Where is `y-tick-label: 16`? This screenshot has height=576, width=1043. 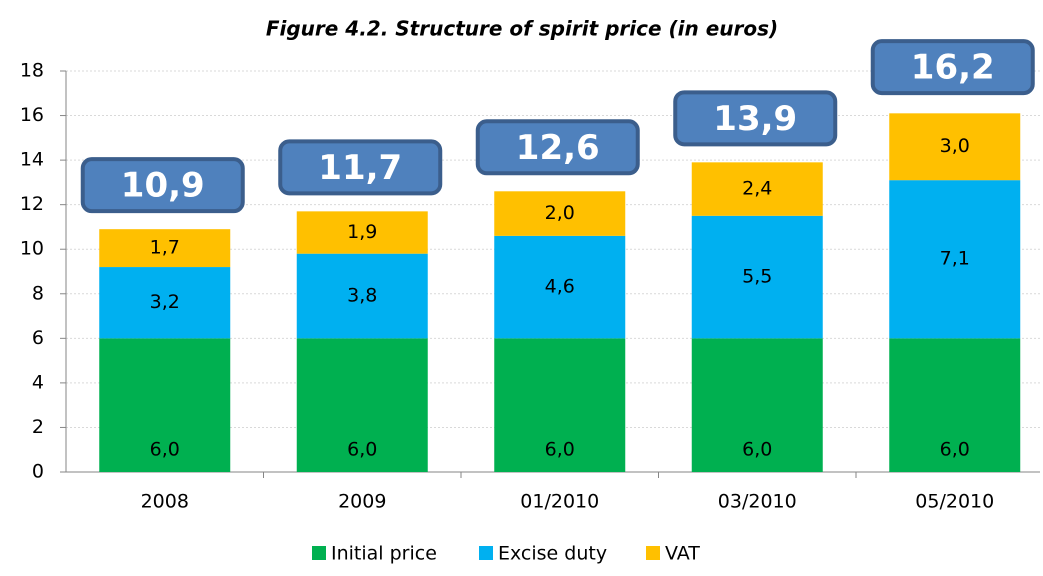
y-tick-label: 16 is located at coordinates (32, 115).